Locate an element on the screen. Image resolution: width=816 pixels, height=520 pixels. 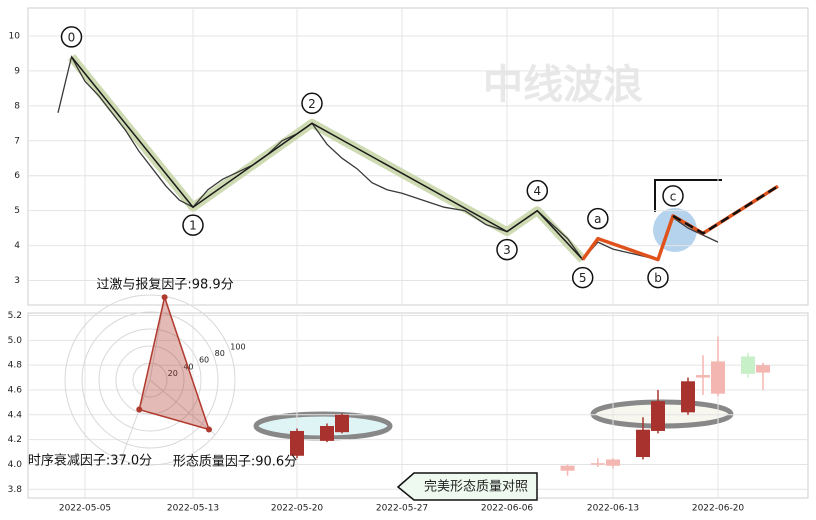
y-tick-label: 5.2 is located at coordinates (15, 316).